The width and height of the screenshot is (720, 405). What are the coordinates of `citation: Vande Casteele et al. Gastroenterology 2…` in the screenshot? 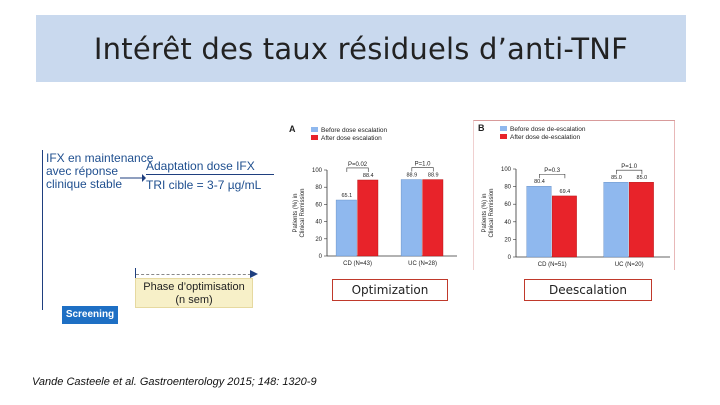 It's located at (174, 382).